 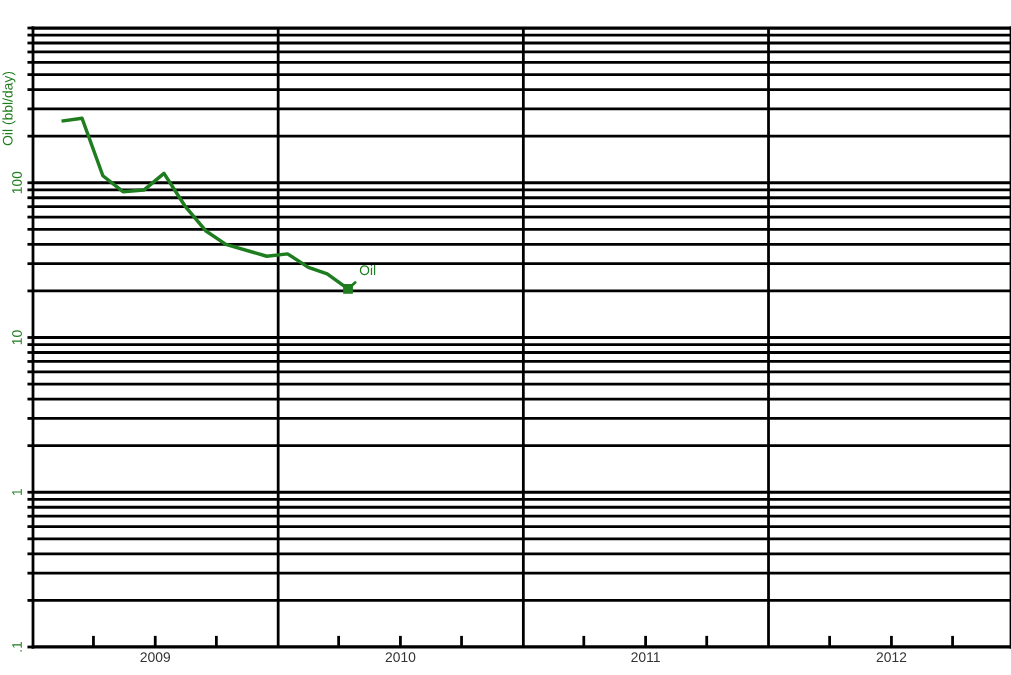 What do you see at coordinates (155, 657) in the screenshot?
I see `x-tick-label: 2009` at bounding box center [155, 657].